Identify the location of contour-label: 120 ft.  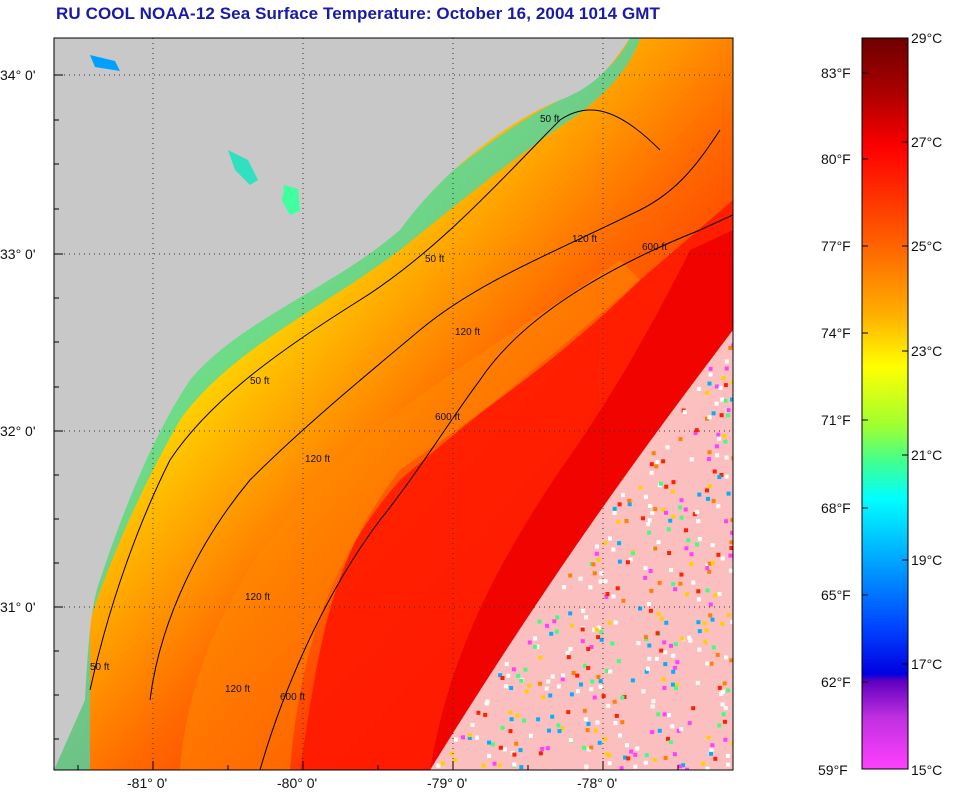
(237, 689).